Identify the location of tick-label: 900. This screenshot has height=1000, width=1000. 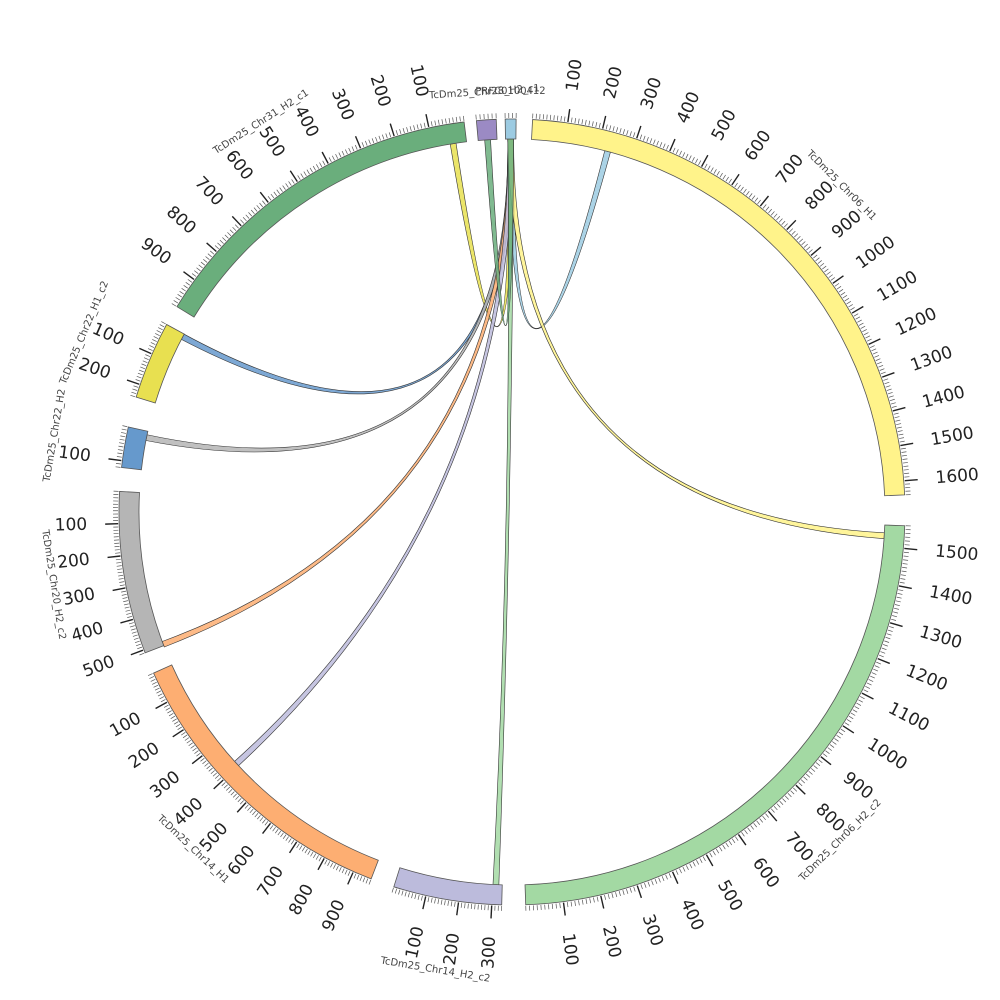
(858, 786).